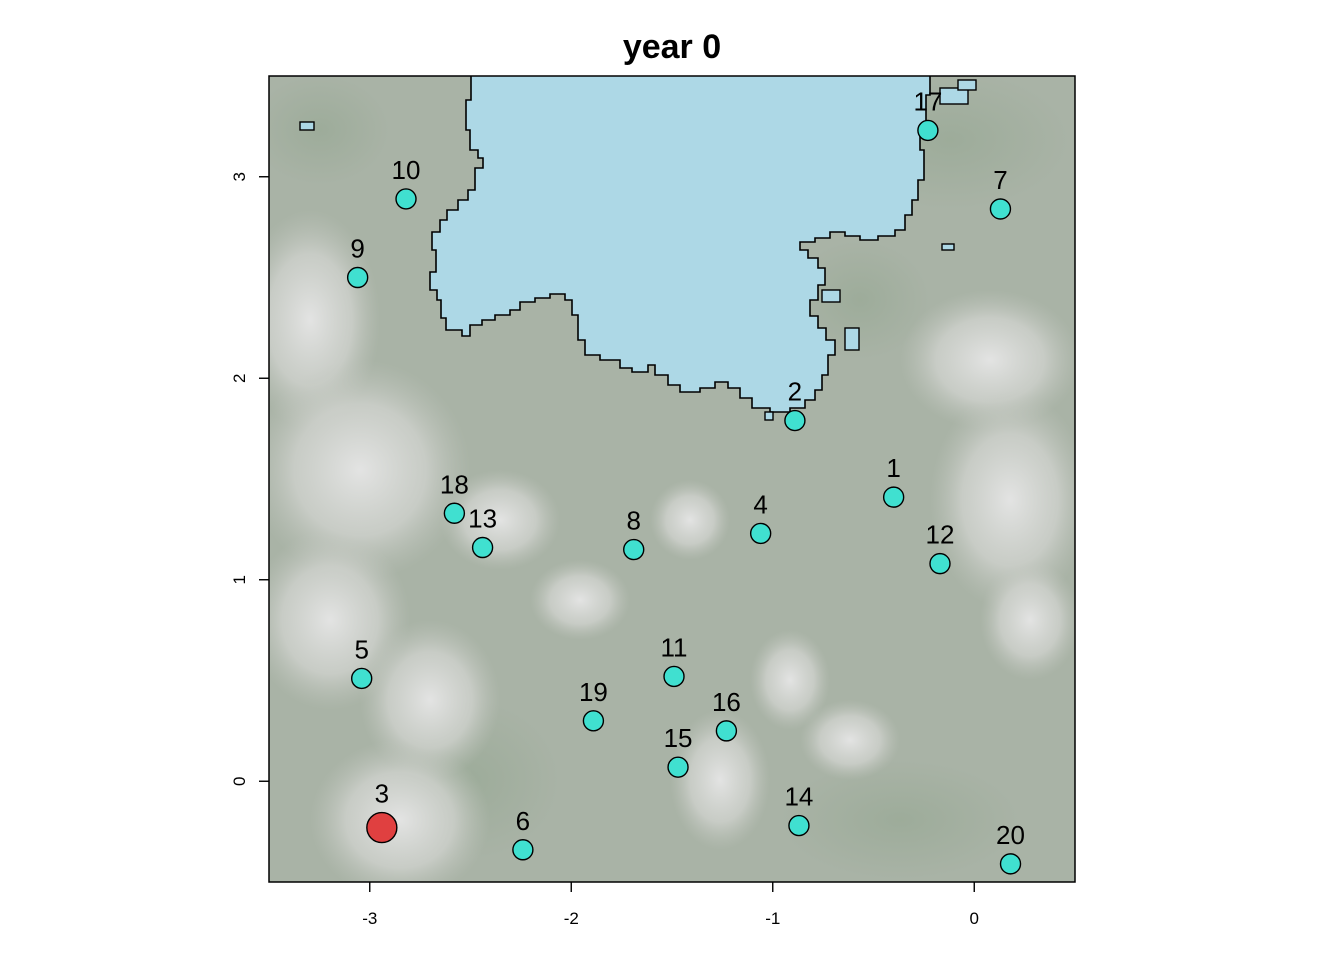  I want to click on point-label: 18, so click(454, 484).